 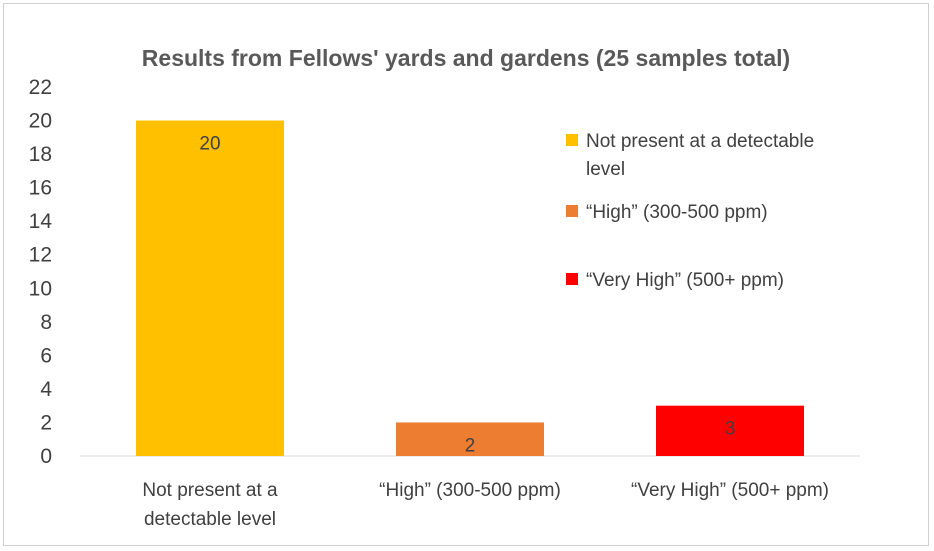 What do you see at coordinates (730, 490) in the screenshot?
I see `x-tick-label: “Very High” (500+ ppm)` at bounding box center [730, 490].